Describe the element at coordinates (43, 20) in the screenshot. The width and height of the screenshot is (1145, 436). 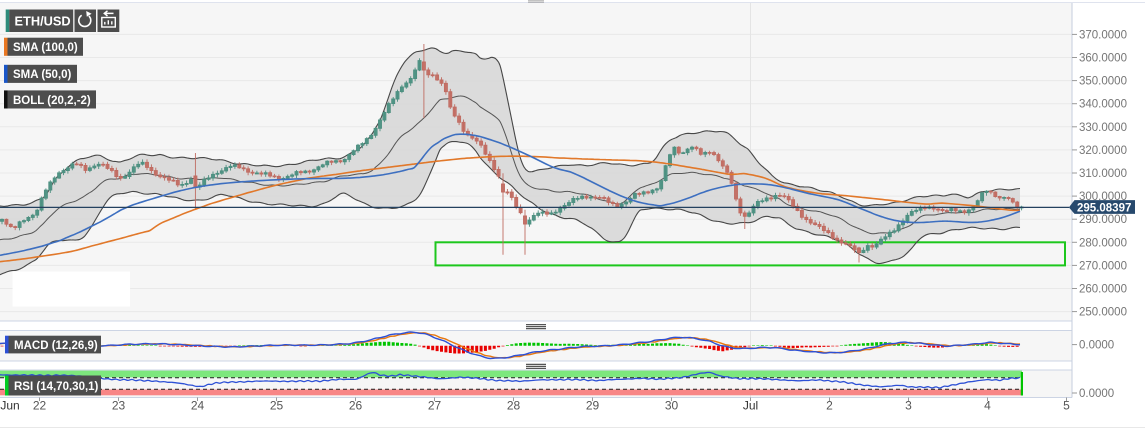
I see `svg-text: ETH/USD` at that location.